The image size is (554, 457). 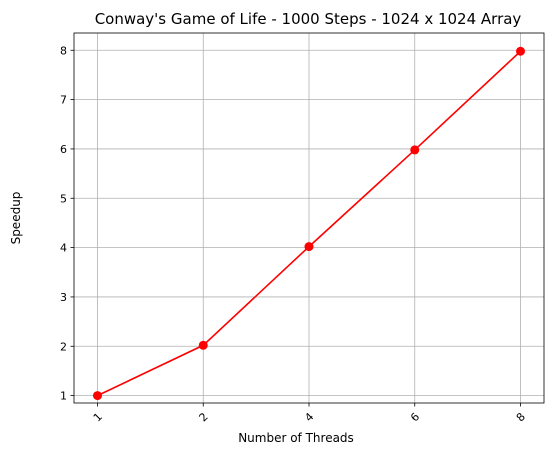 What do you see at coordinates (16, 218) in the screenshot?
I see `y-axis-label: Speedup` at bounding box center [16, 218].